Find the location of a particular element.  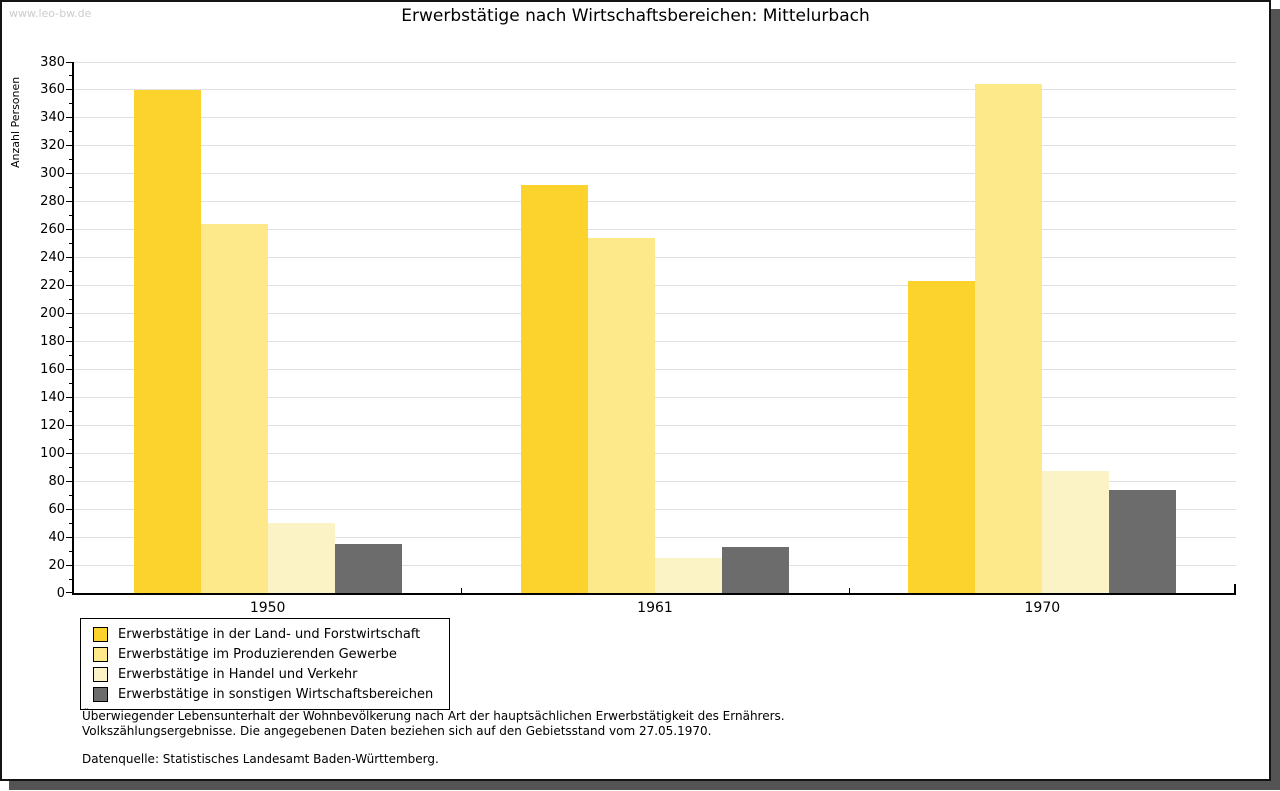

y-tick-label-120: 120 is located at coordinates (52, 425).